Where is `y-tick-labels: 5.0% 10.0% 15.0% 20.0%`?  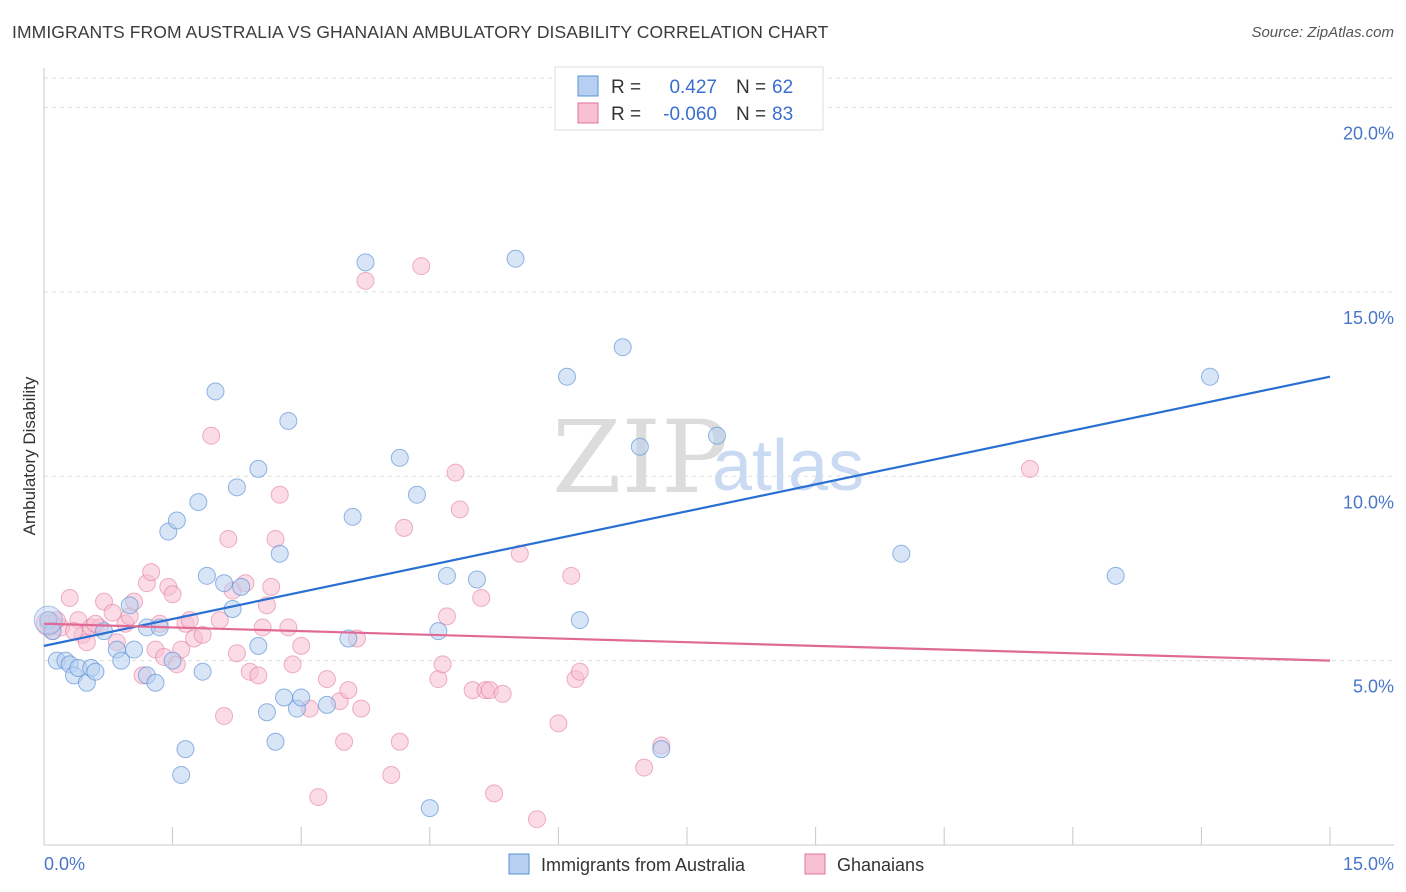 y-tick-labels: 5.0% 10.0% 15.0% 20.0% is located at coordinates (1368, 410).